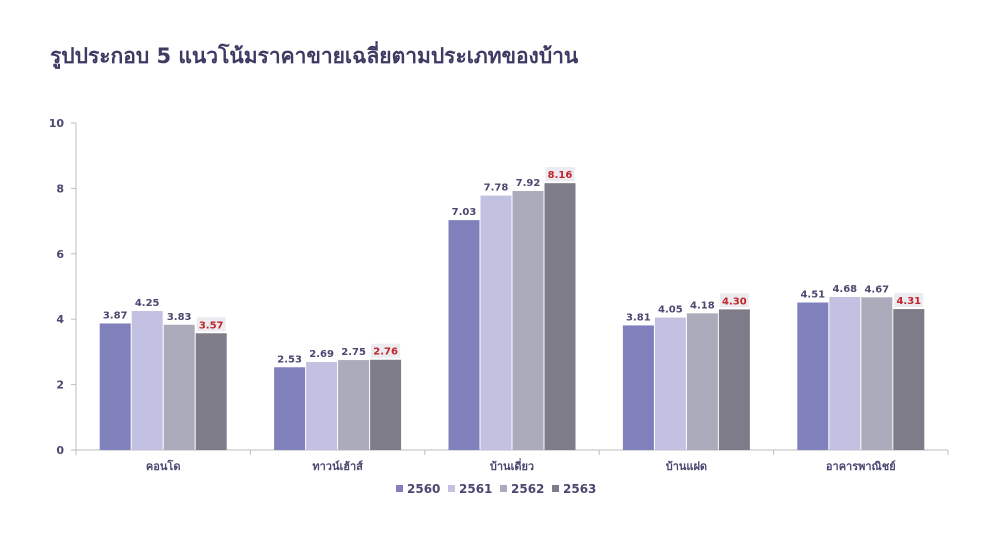  Describe the element at coordinates (475, 489) in the screenshot. I see `legend-label: 2561` at that location.